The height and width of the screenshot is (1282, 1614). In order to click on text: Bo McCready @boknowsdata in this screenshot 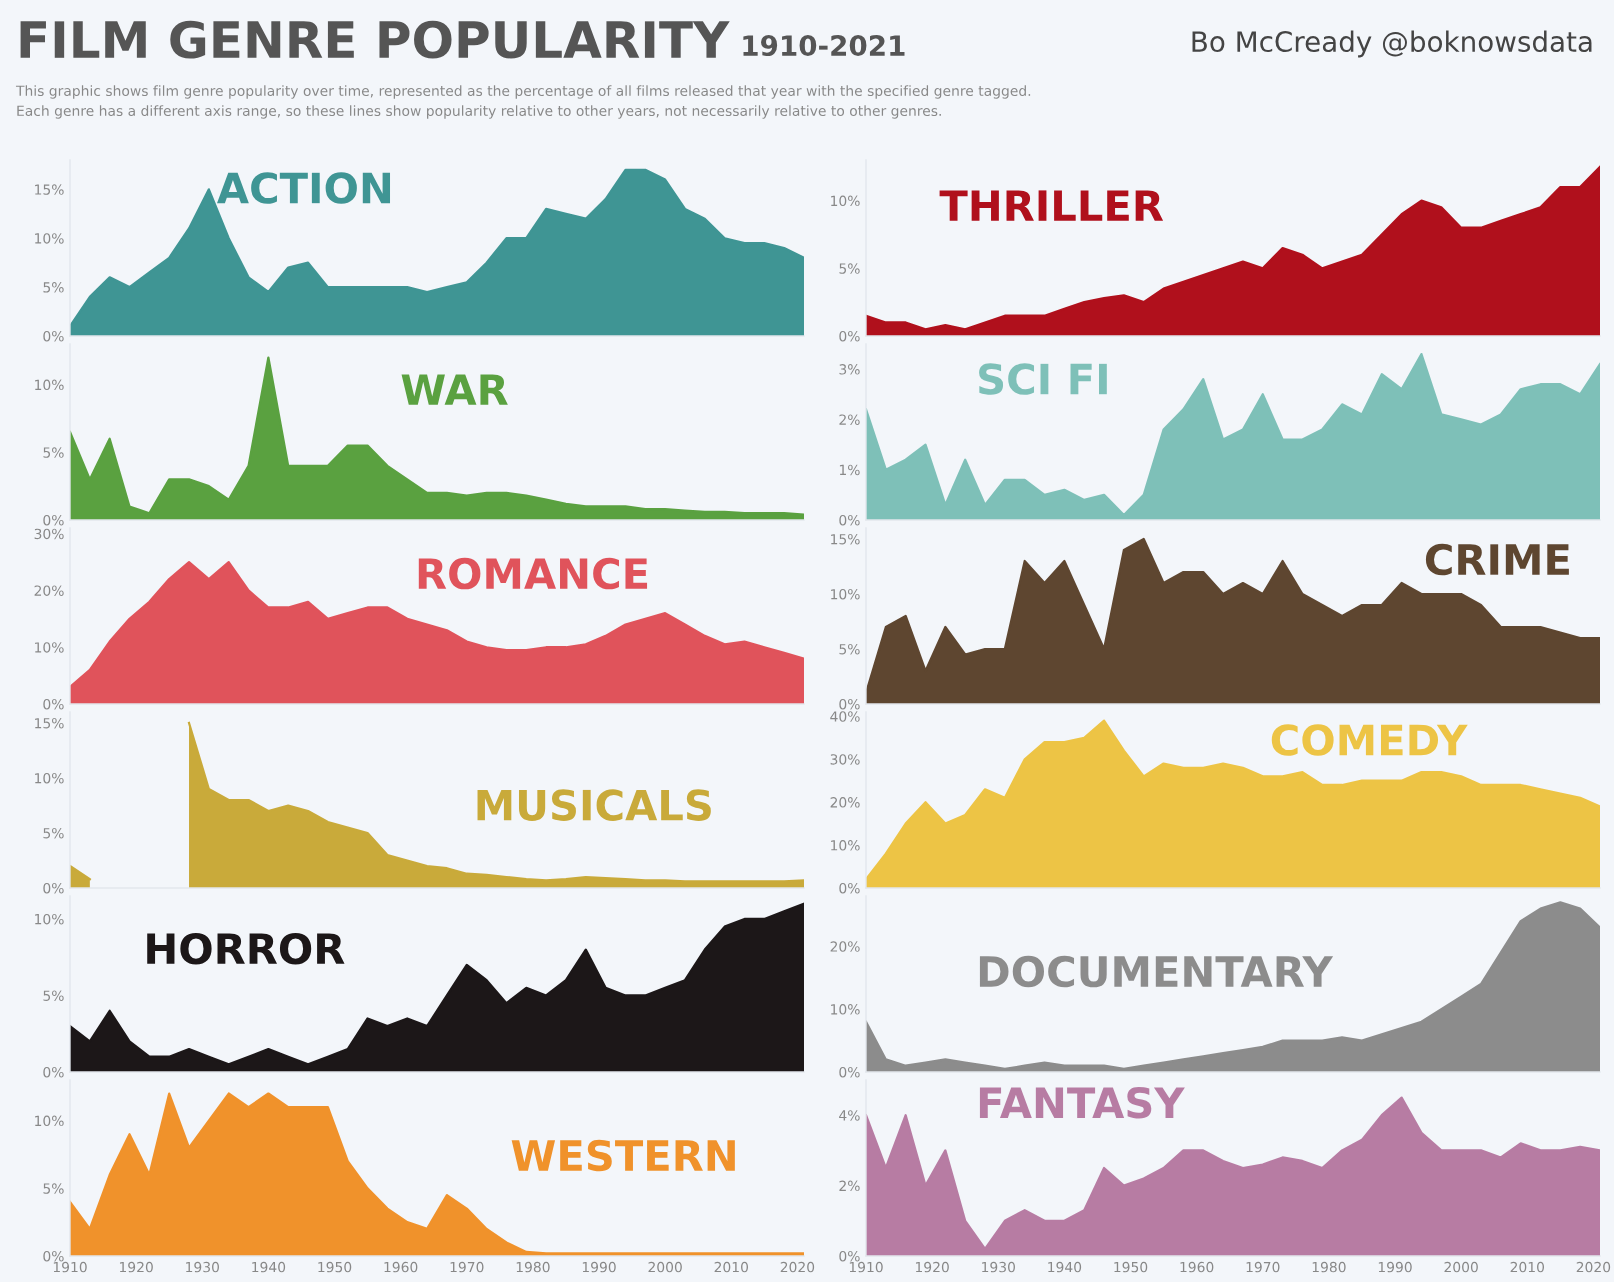, I will do `click(1392, 44)`.